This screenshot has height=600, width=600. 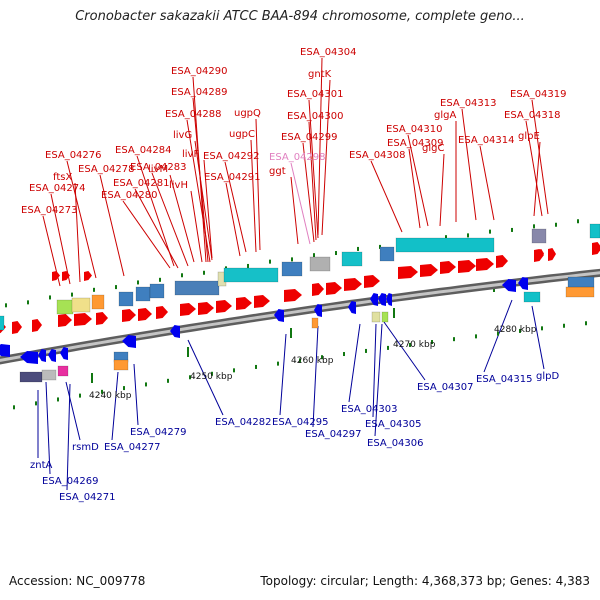 I want to click on forward-gene-label: ESA_04274, so click(x=57, y=188).